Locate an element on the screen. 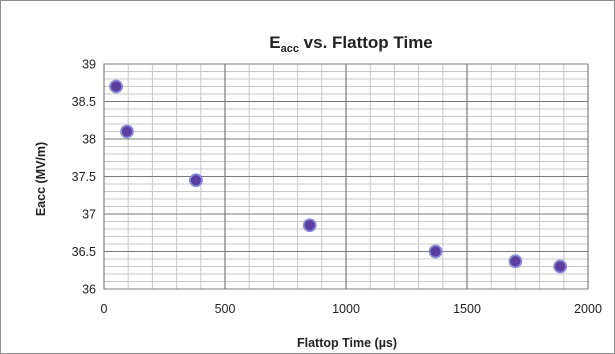 This screenshot has width=615, height=354. y-tick-label: 37.5 is located at coordinates (84, 177).